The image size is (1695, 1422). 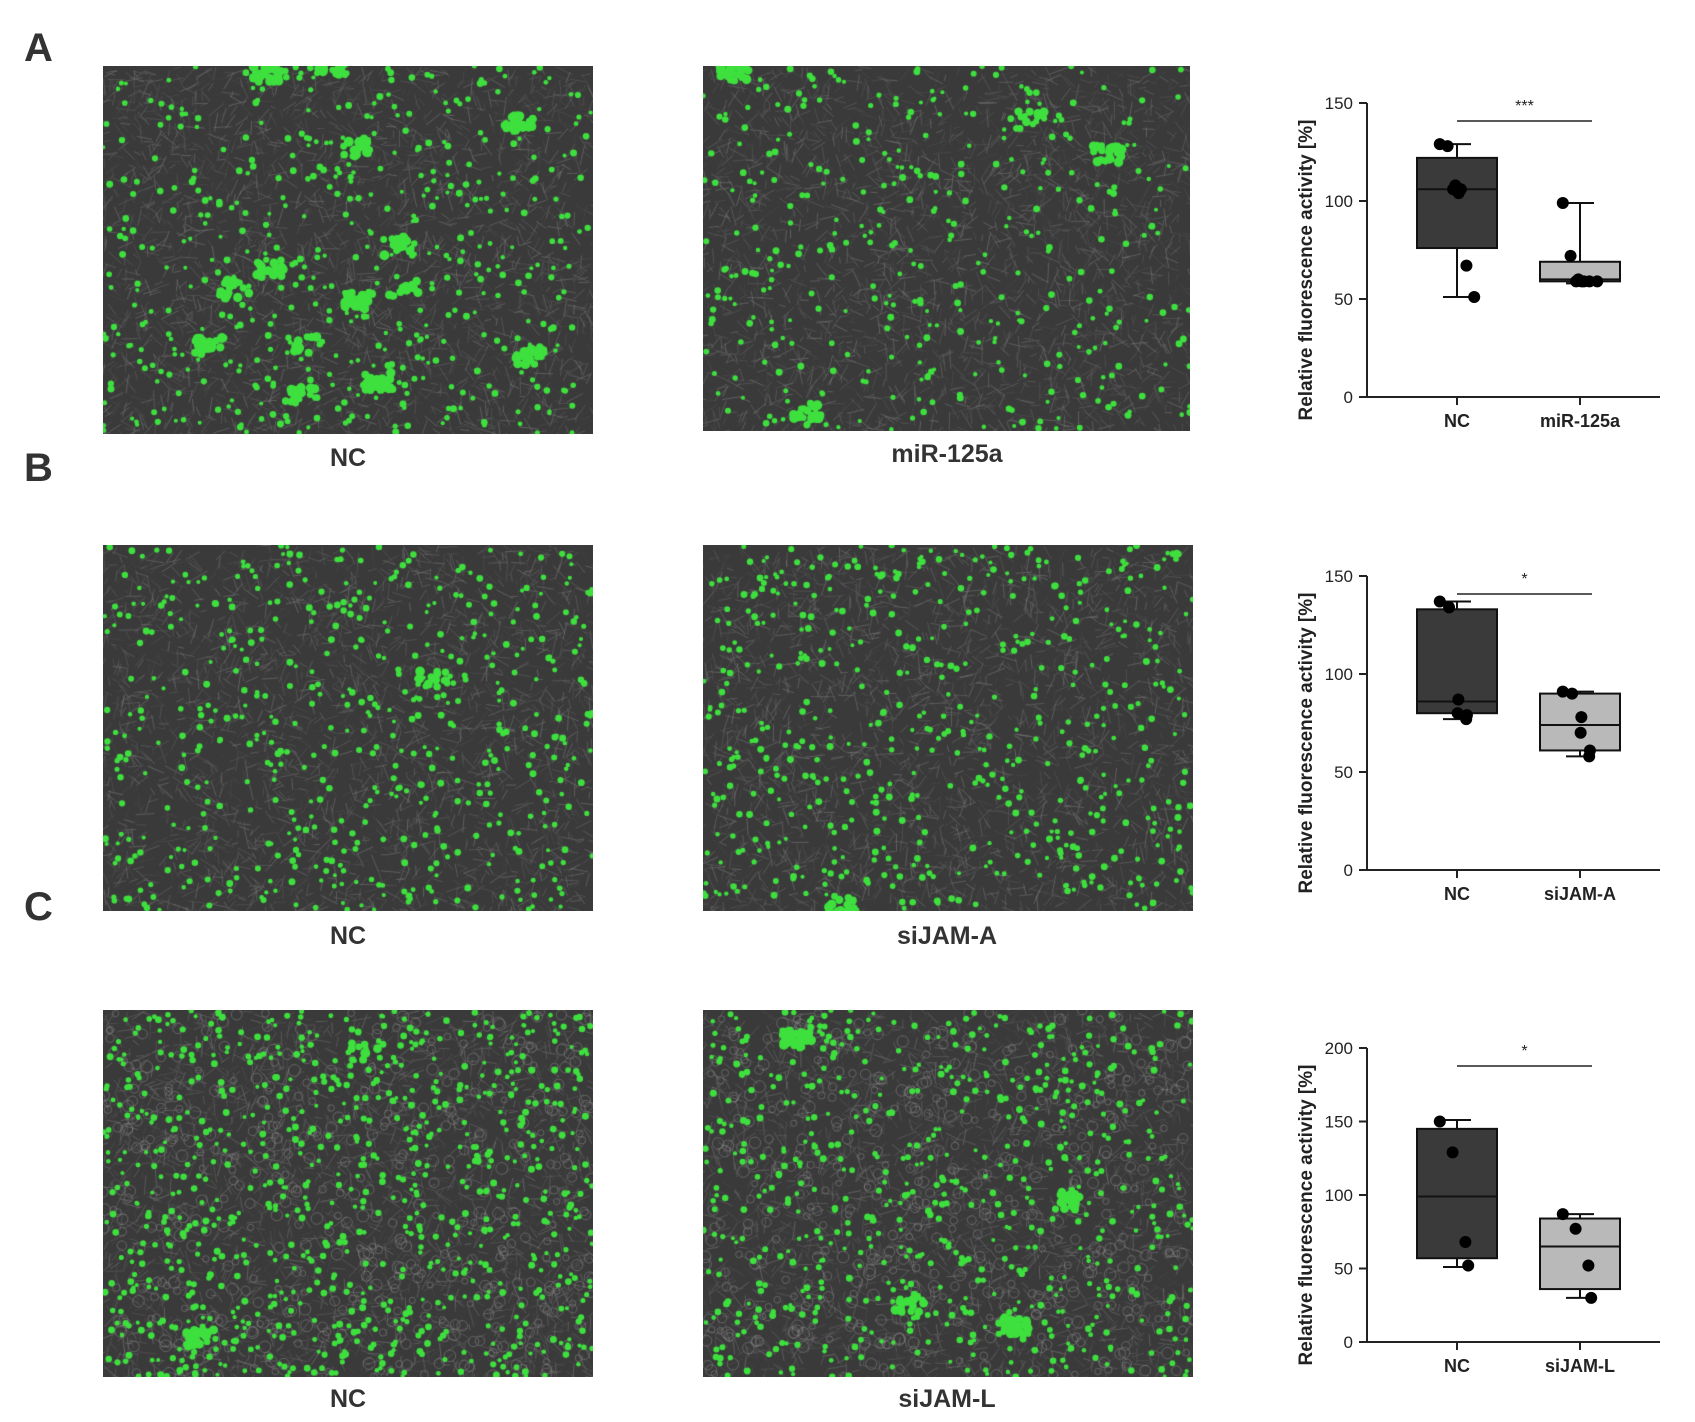 What do you see at coordinates (1339, 1048) in the screenshot?
I see `y-tick-label: 200` at bounding box center [1339, 1048].